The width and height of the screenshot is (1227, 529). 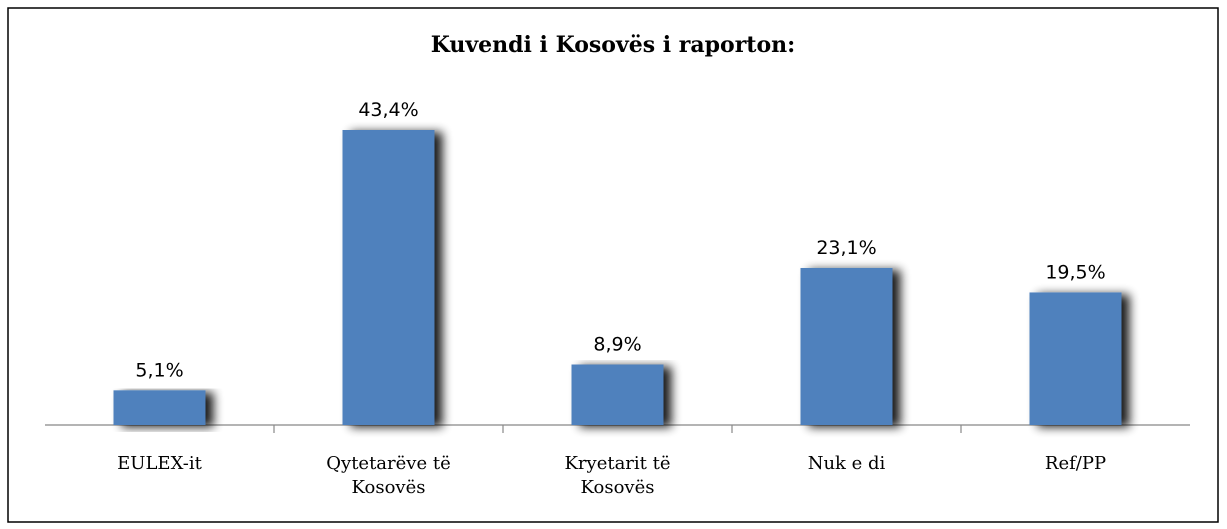 What do you see at coordinates (1075, 272) in the screenshot?
I see `value-label: 19,5%` at bounding box center [1075, 272].